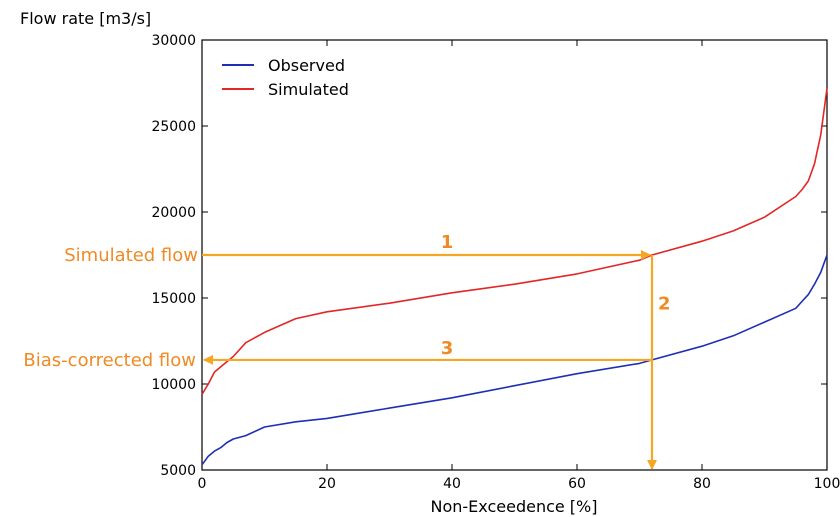 The width and height of the screenshot is (840, 517). I want to click on y-tick-label: 20000, so click(173, 213).